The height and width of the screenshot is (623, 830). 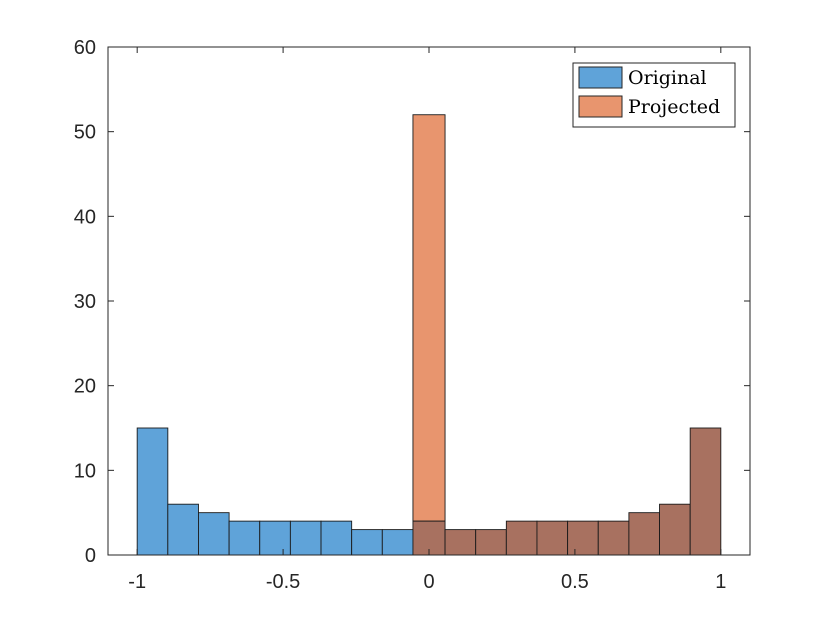 What do you see at coordinates (283, 582) in the screenshot?
I see `x-tick-label: -0.5` at bounding box center [283, 582].